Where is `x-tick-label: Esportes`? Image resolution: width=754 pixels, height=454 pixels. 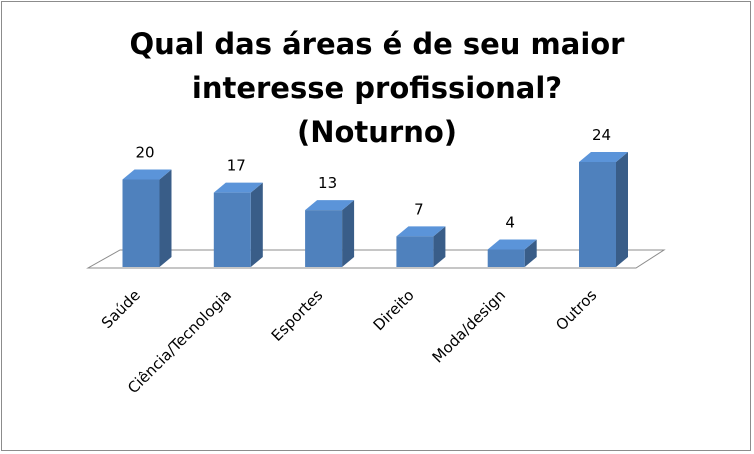 x-tick-label: Esportes is located at coordinates (297, 315).